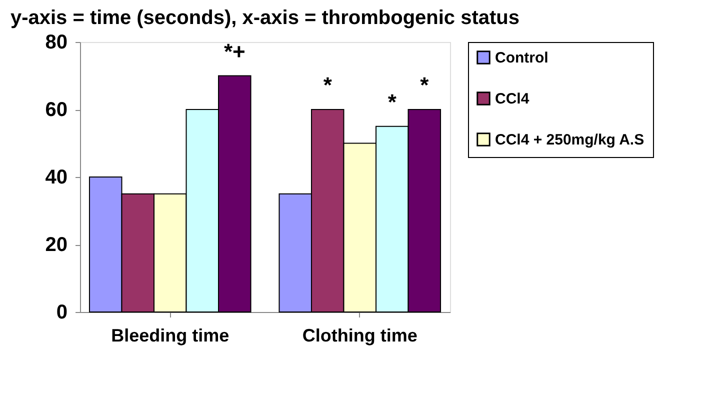  Describe the element at coordinates (56, 177) in the screenshot. I see `y-tick-label: 40` at that location.